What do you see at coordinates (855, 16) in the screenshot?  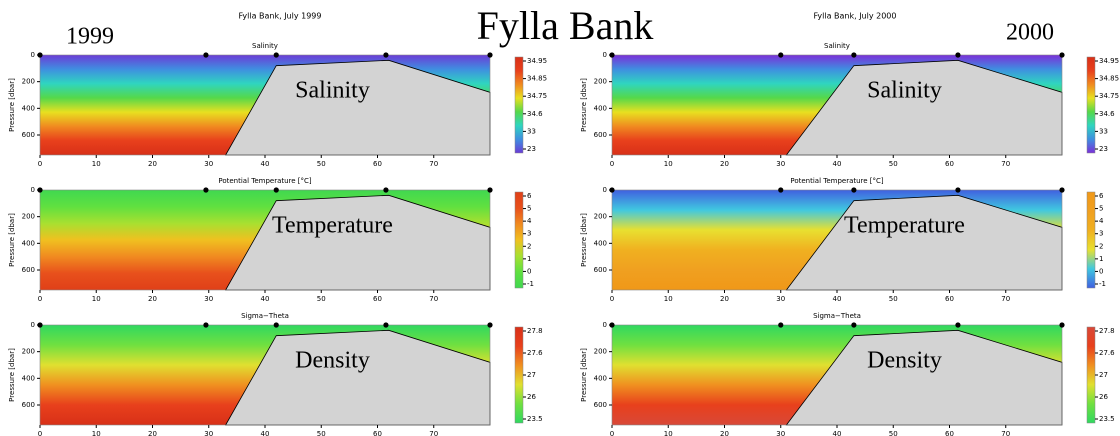 I see `panel-title: Fylla Bank, July 2000` at bounding box center [855, 16].